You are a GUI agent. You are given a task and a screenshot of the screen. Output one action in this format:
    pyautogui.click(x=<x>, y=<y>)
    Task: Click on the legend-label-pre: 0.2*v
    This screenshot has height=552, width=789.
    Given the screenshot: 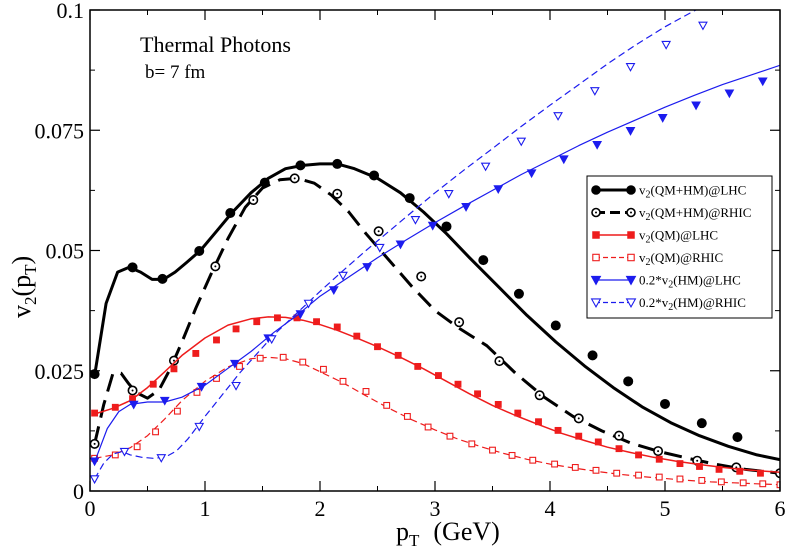 What is the action you would take?
    pyautogui.click(x=654, y=302)
    